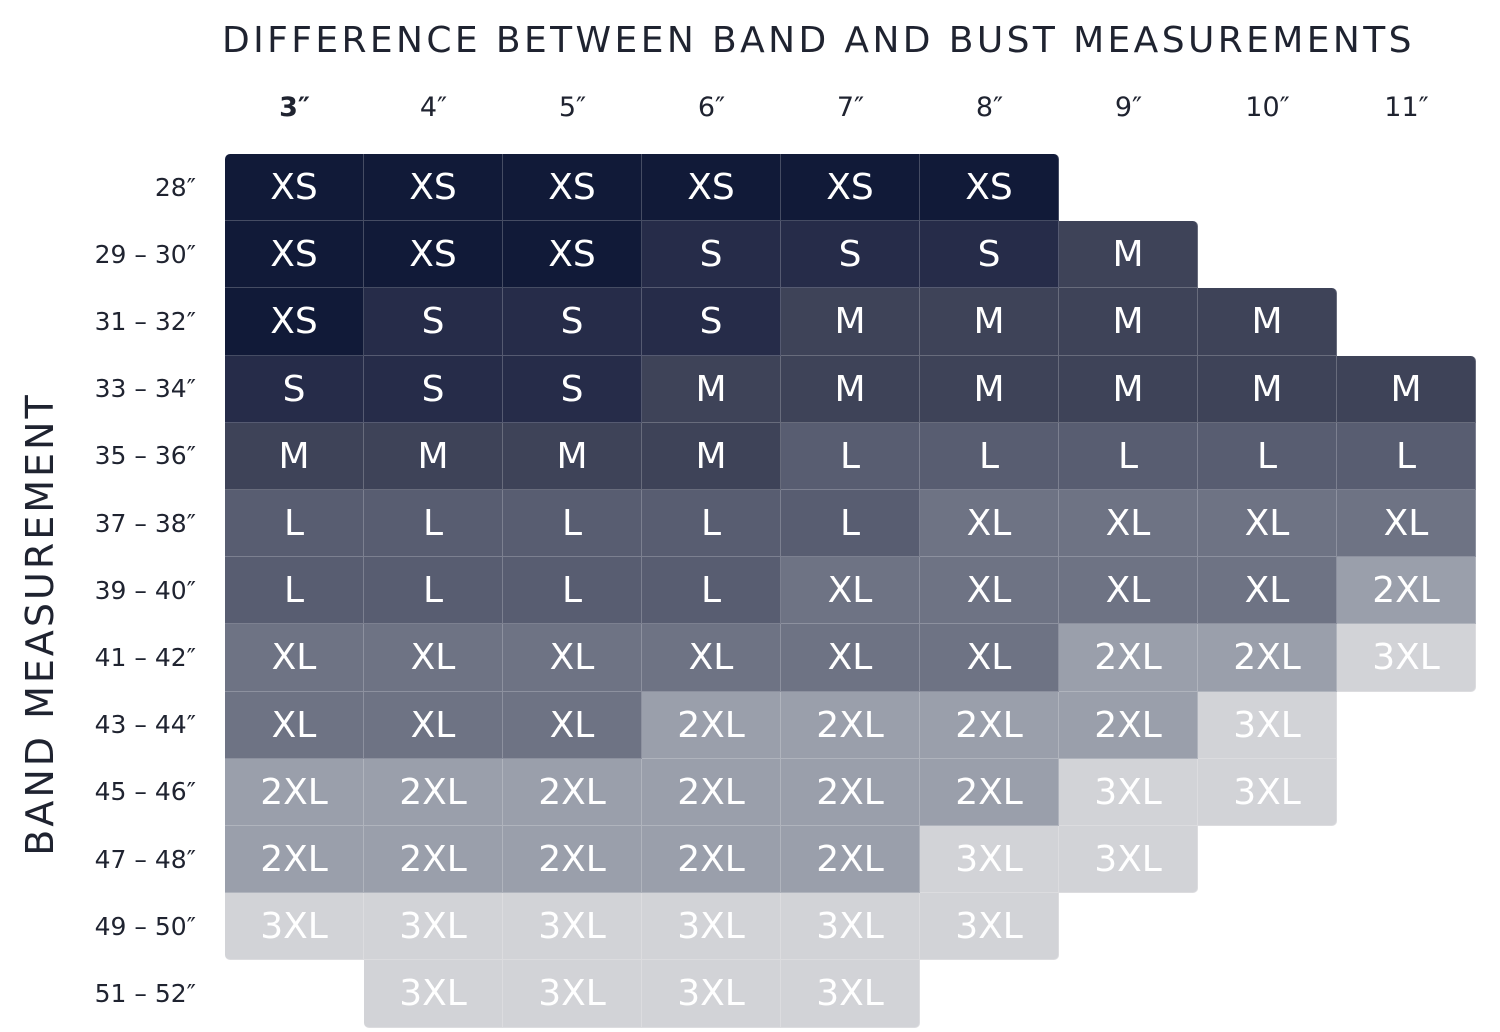  What do you see at coordinates (433, 107) in the screenshot?
I see `column-header: 4″` at bounding box center [433, 107].